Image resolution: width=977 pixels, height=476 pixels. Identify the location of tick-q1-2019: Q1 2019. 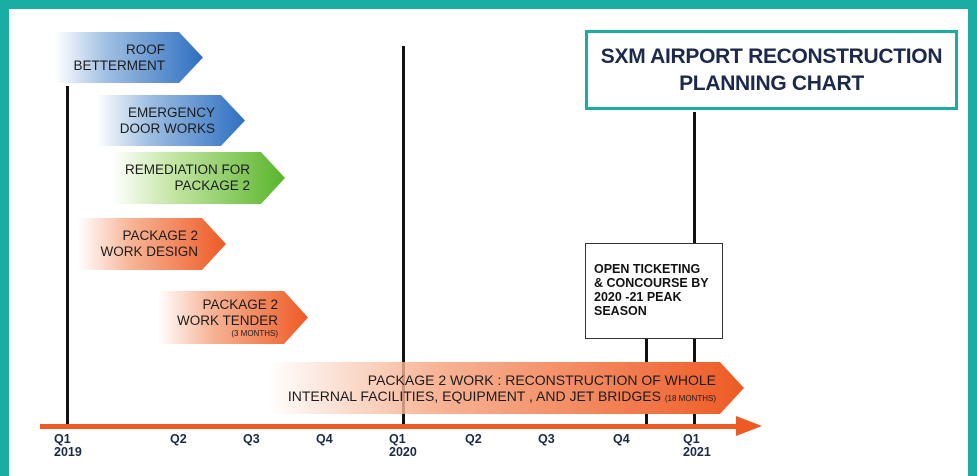
(68, 445).